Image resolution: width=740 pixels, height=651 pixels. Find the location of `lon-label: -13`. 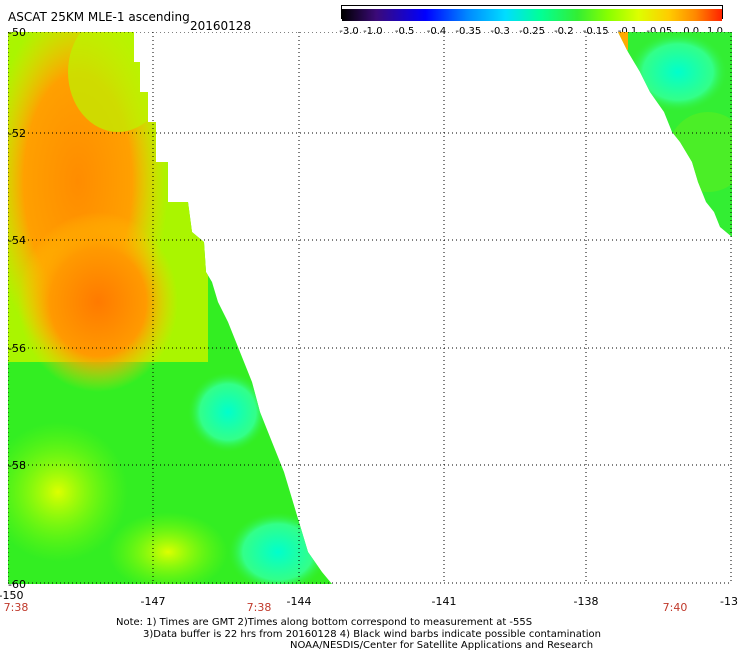

lon-label: -13 is located at coordinates (729, 601).